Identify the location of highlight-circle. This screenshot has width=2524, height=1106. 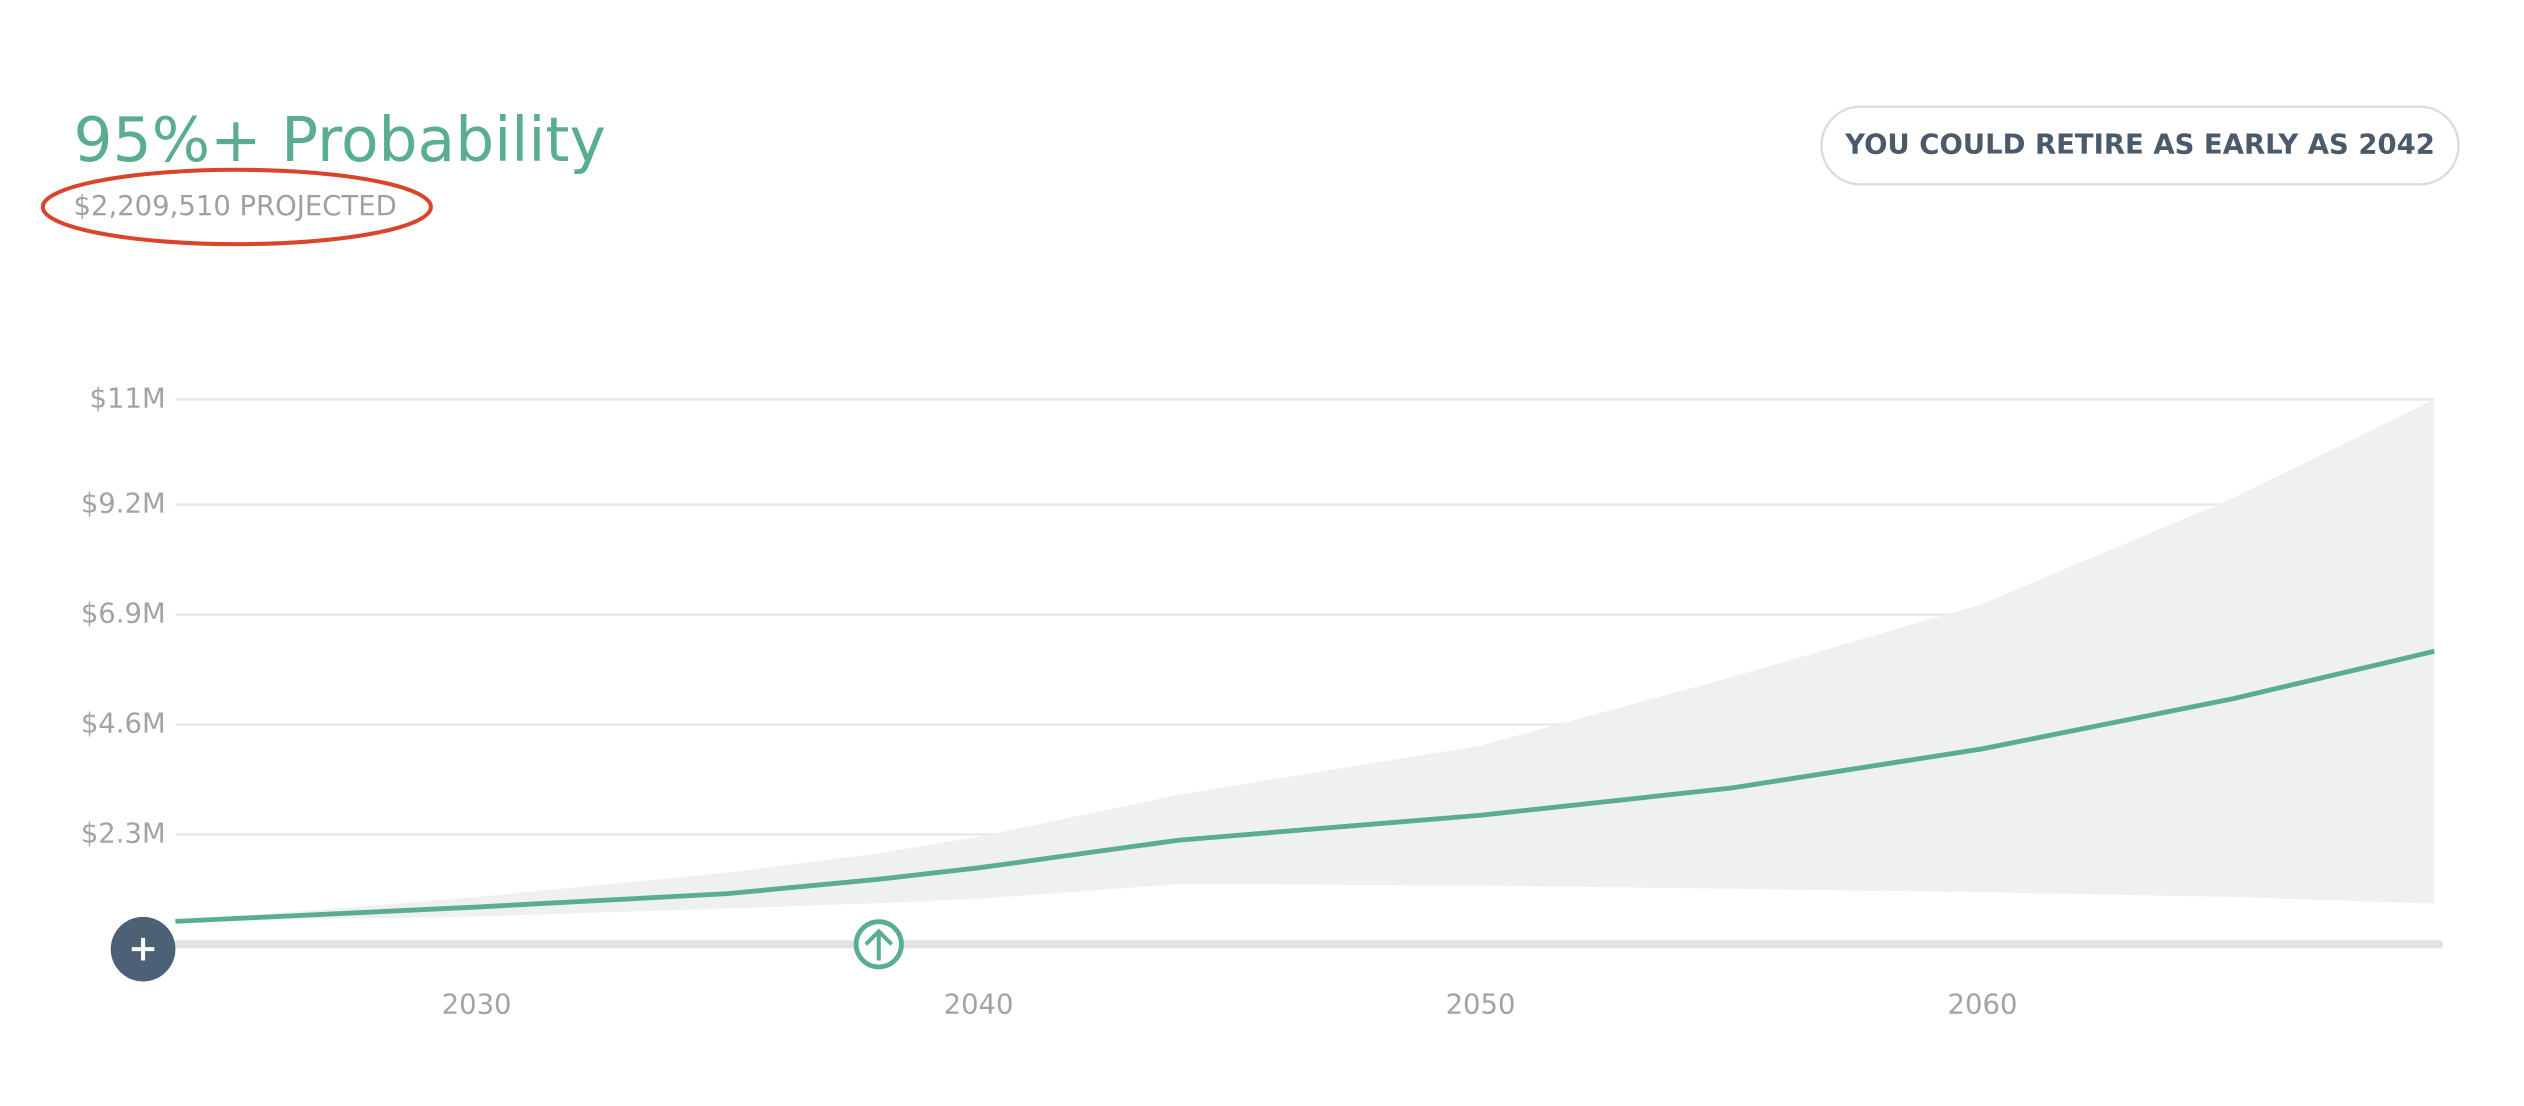
(236, 207).